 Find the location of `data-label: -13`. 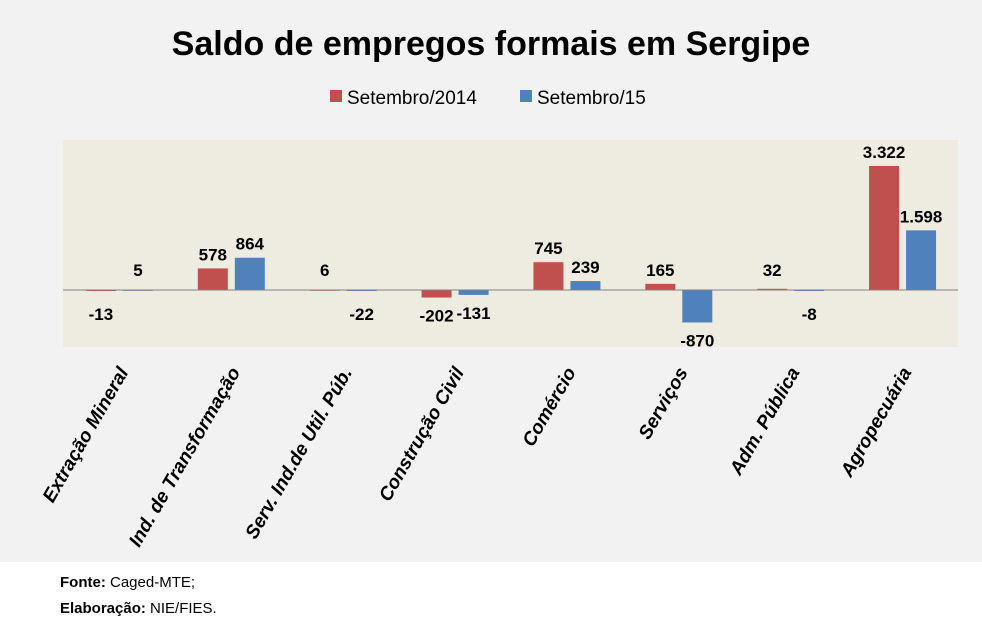

data-label: -13 is located at coordinates (101, 314).